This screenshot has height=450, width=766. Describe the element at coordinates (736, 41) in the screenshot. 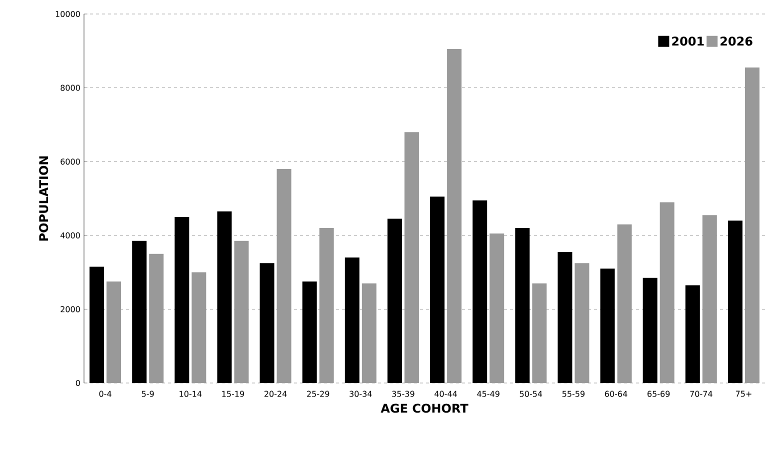

I see `legend-label: 2026` at that location.